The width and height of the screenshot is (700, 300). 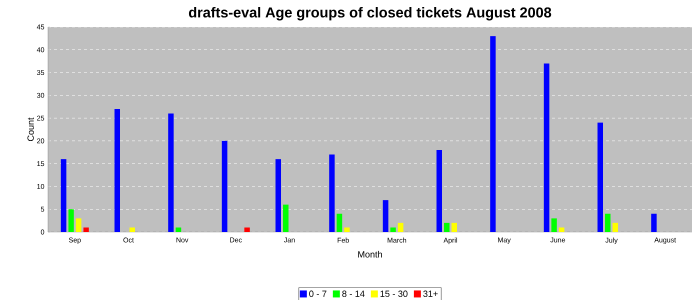 What do you see at coordinates (430, 293) in the screenshot?
I see `legend-label: 31+` at bounding box center [430, 293].